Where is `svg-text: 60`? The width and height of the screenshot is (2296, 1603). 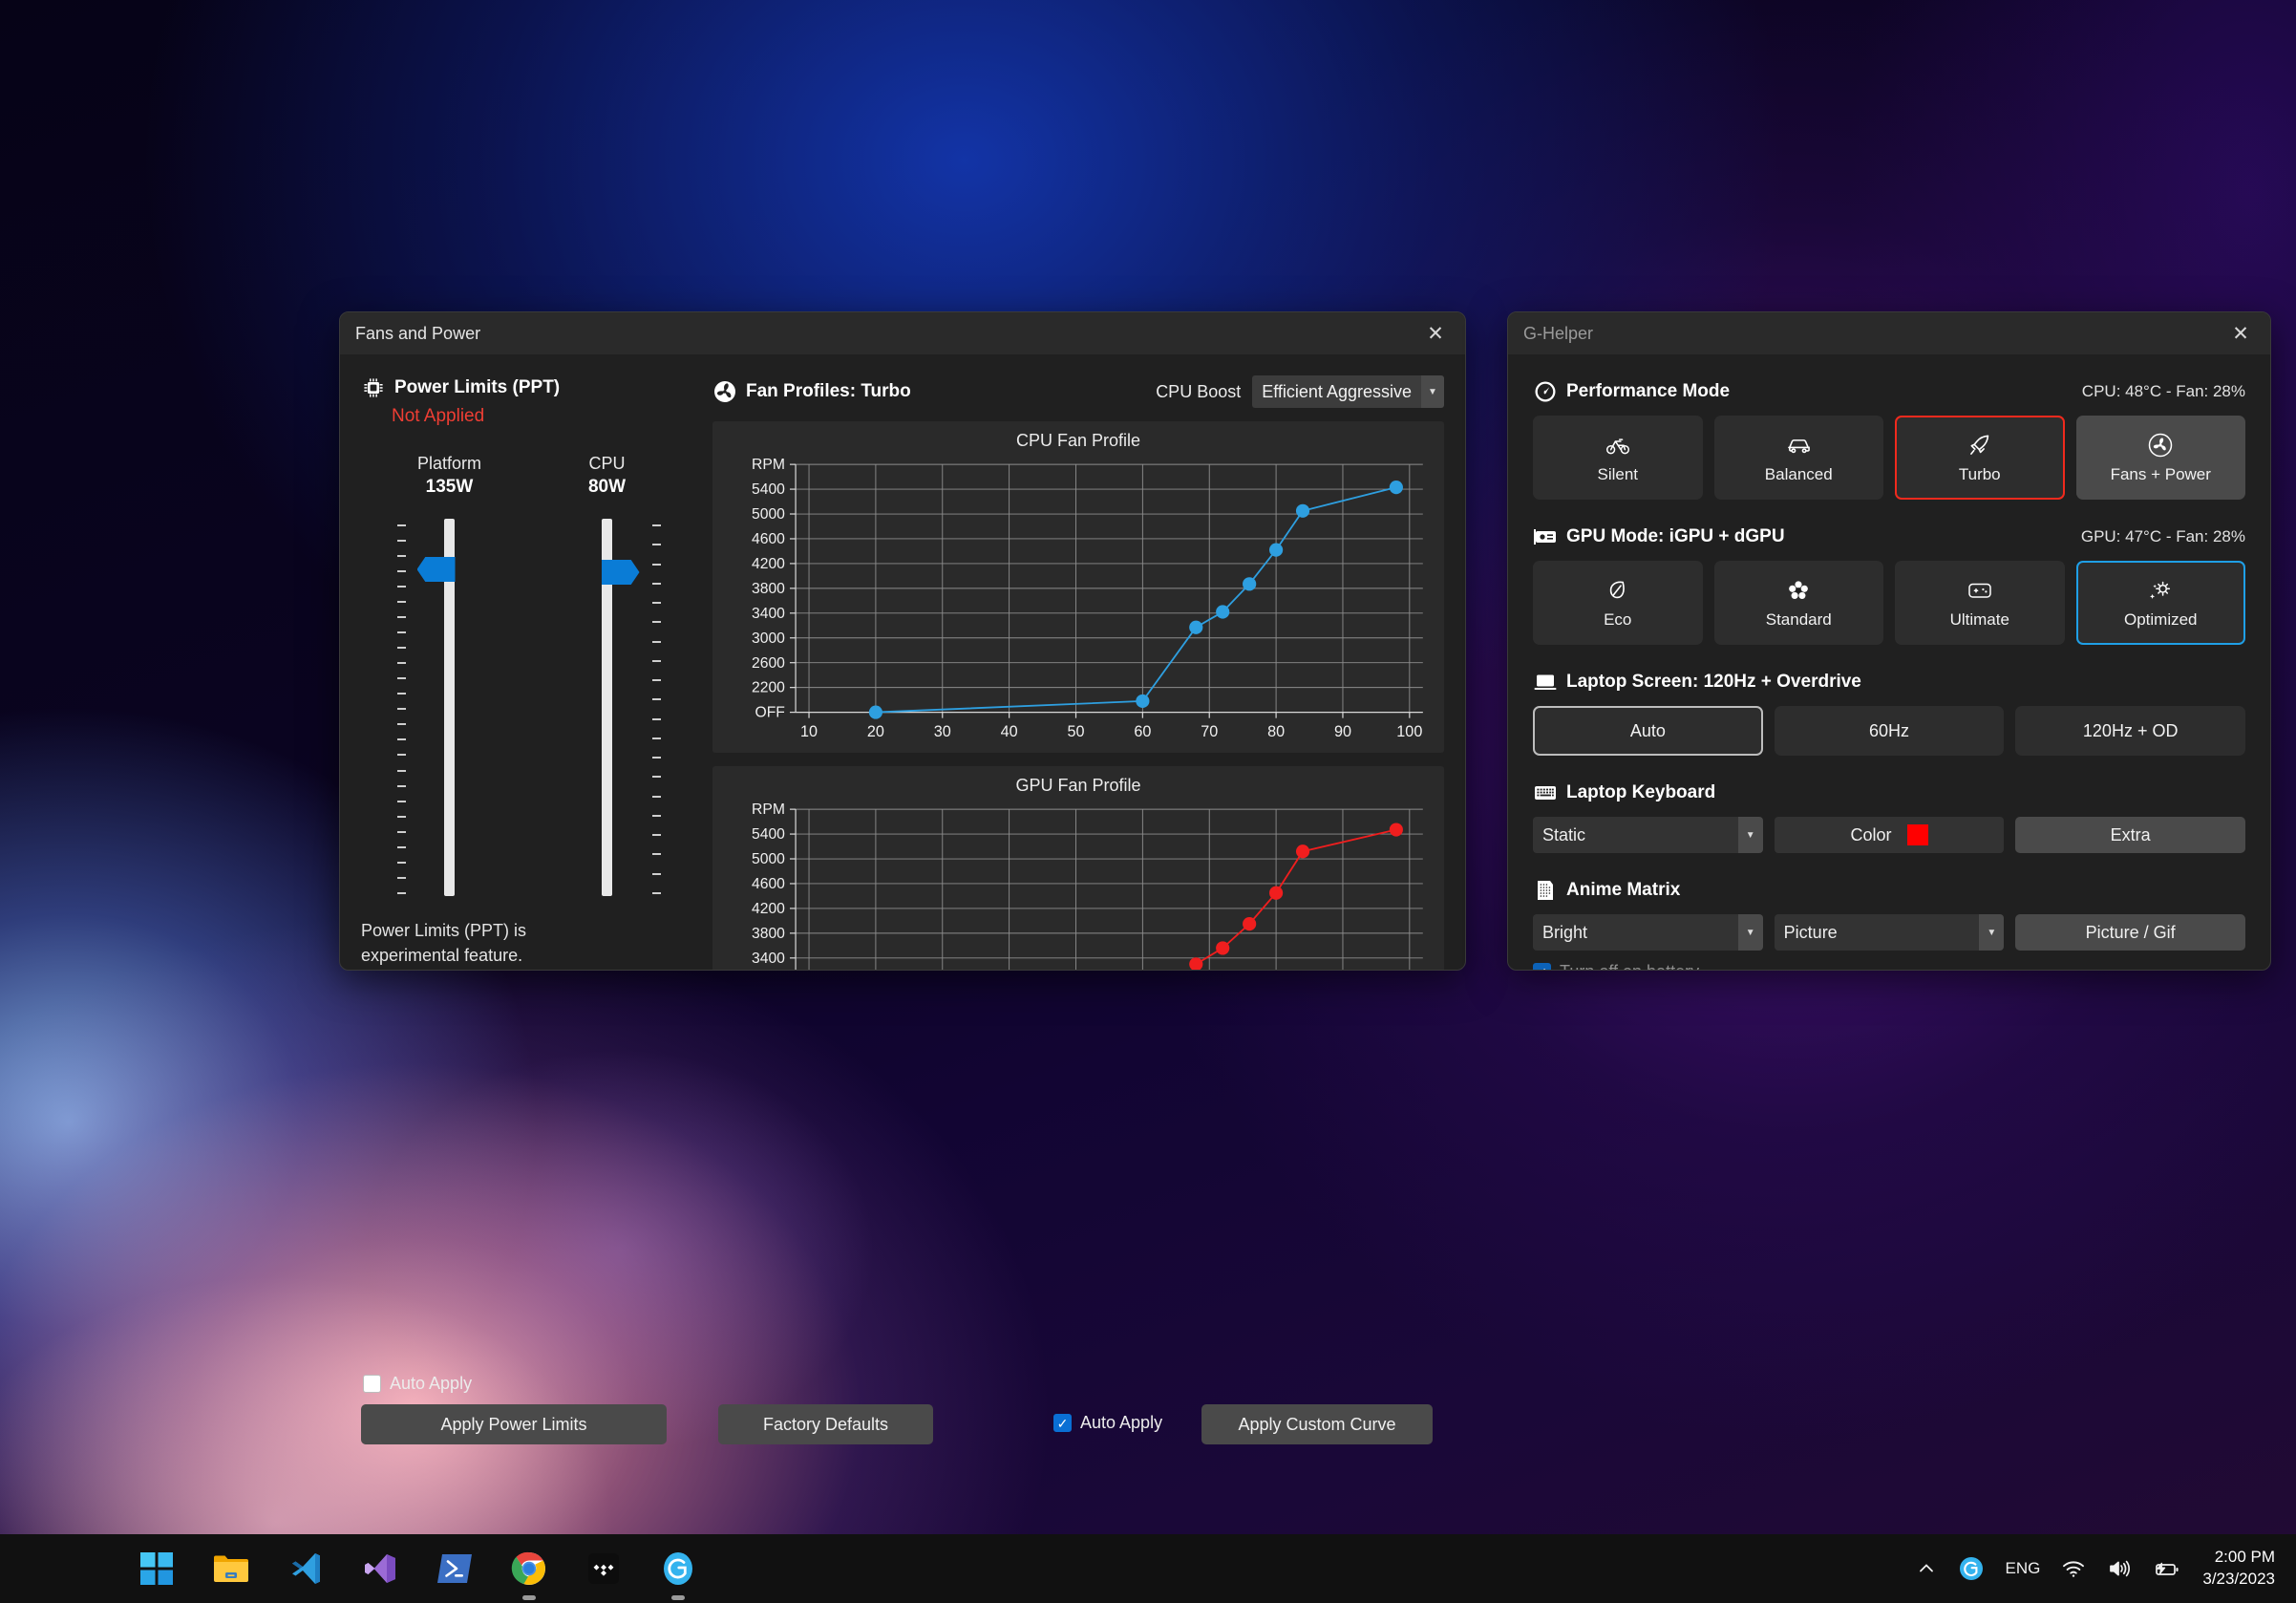
svg-text: 60 is located at coordinates (1142, 731).